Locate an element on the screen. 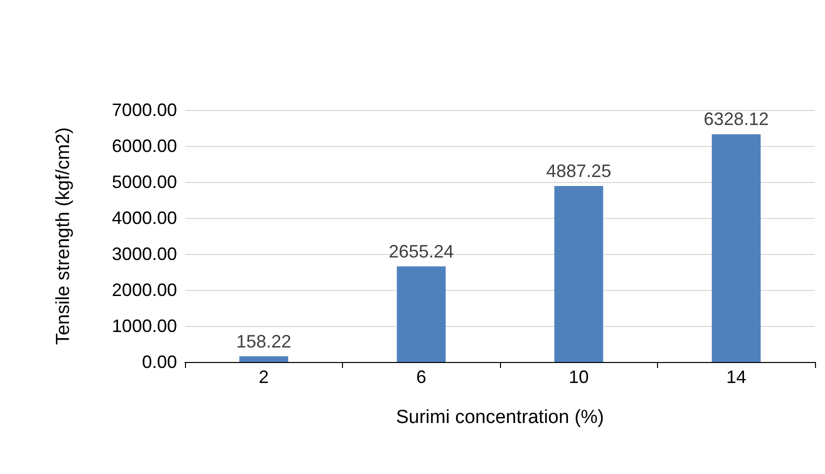 The height and width of the screenshot is (474, 825). y-tick-label: 2000.00 is located at coordinates (144, 290).